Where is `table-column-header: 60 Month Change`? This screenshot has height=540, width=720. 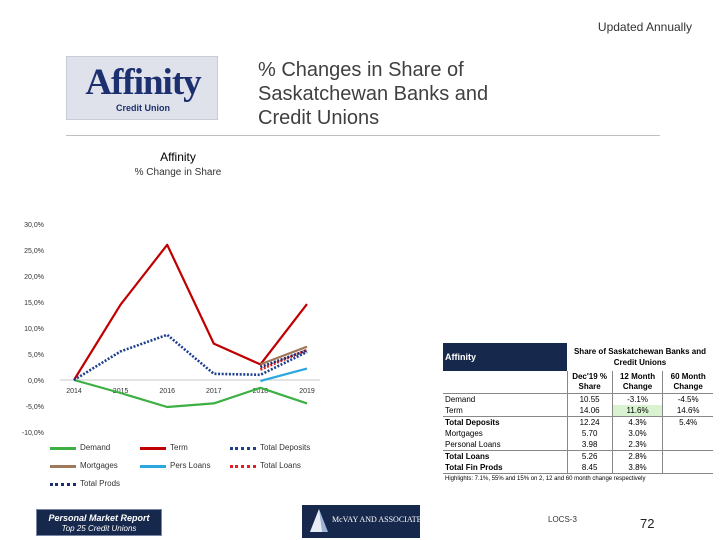
table-column-header: 60 Month Change is located at coordinates (687, 382).